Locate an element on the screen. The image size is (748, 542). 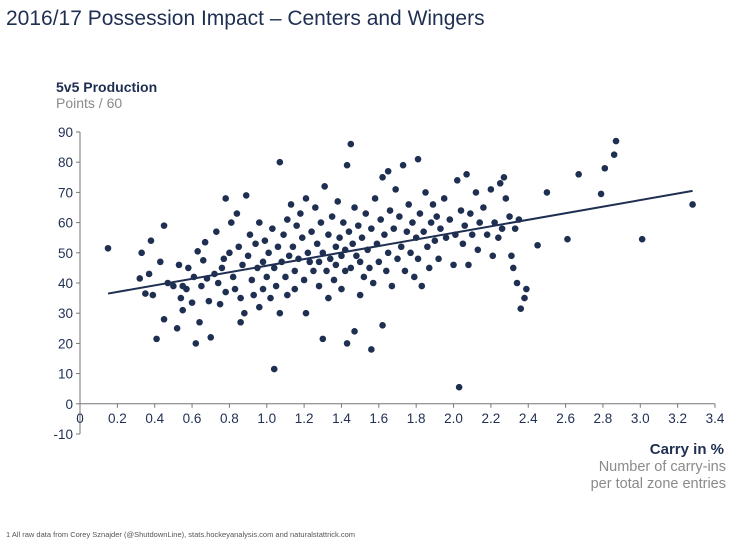
x-tick-label: 3.4 is located at coordinates (715, 418).